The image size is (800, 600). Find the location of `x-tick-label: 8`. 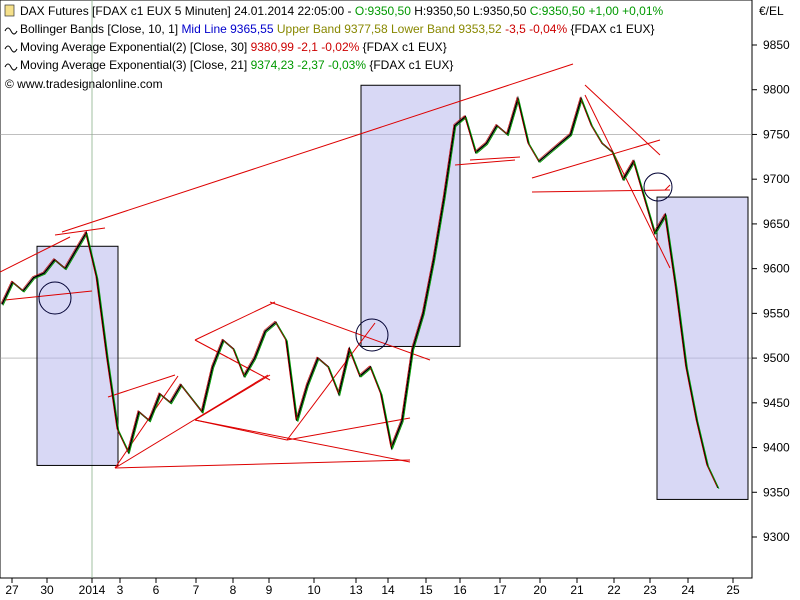

x-tick-label: 8 is located at coordinates (233, 590).